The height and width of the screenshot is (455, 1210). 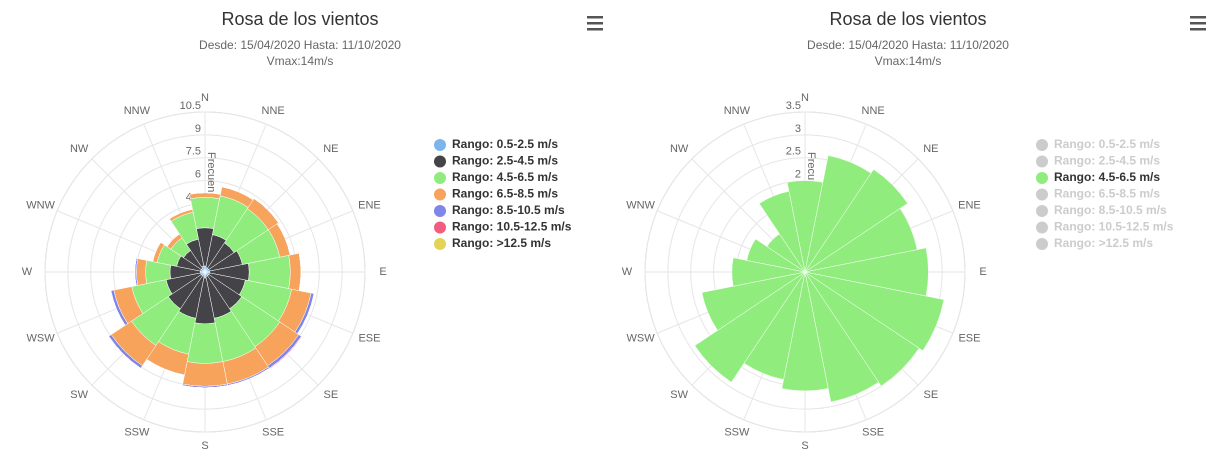 I want to click on radial-tick-label: 2, so click(x=798, y=174).